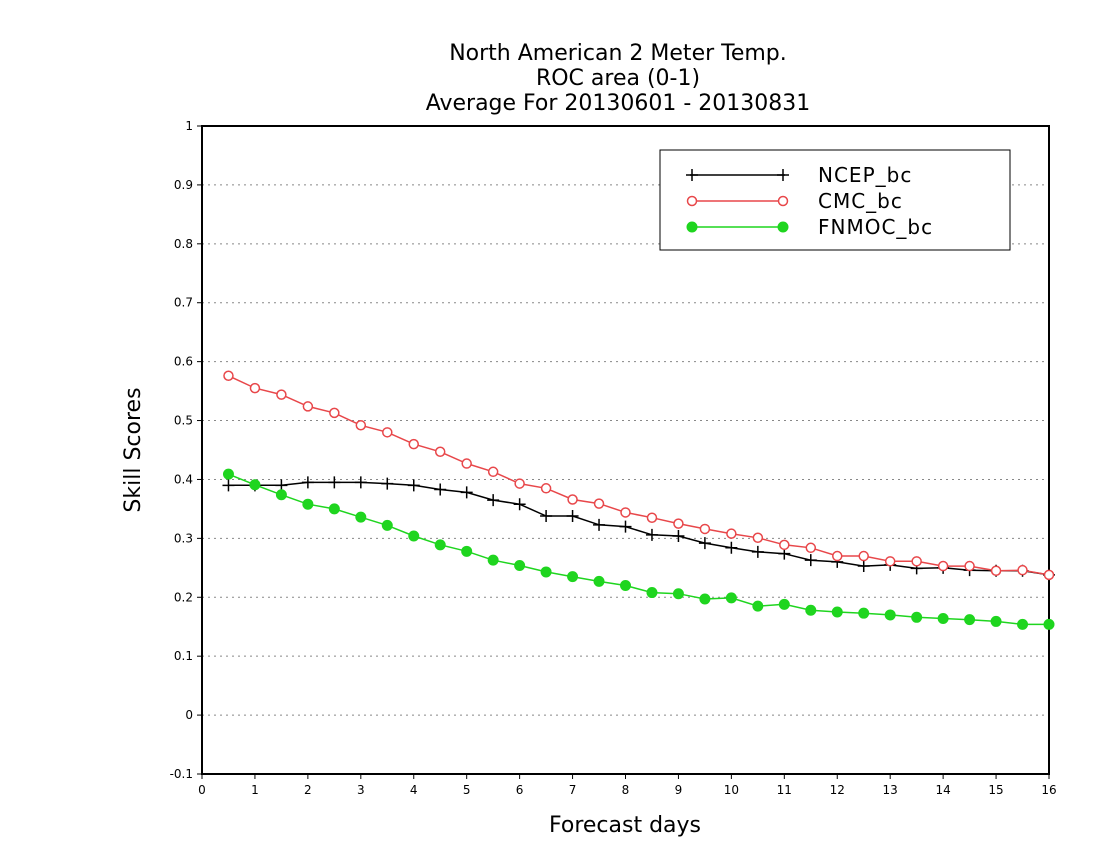 Image resolution: width=1100 pixels, height=850 pixels. Describe the element at coordinates (202, 790) in the screenshot. I see `x-tick-label: 0` at that location.